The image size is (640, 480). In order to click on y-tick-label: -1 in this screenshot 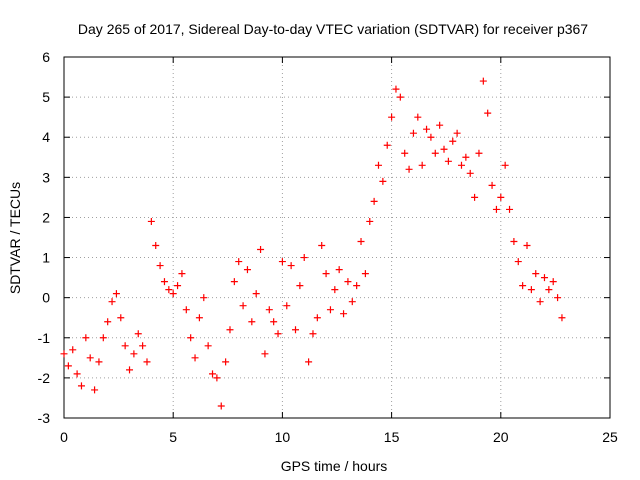, I will do `click(44, 338)`.